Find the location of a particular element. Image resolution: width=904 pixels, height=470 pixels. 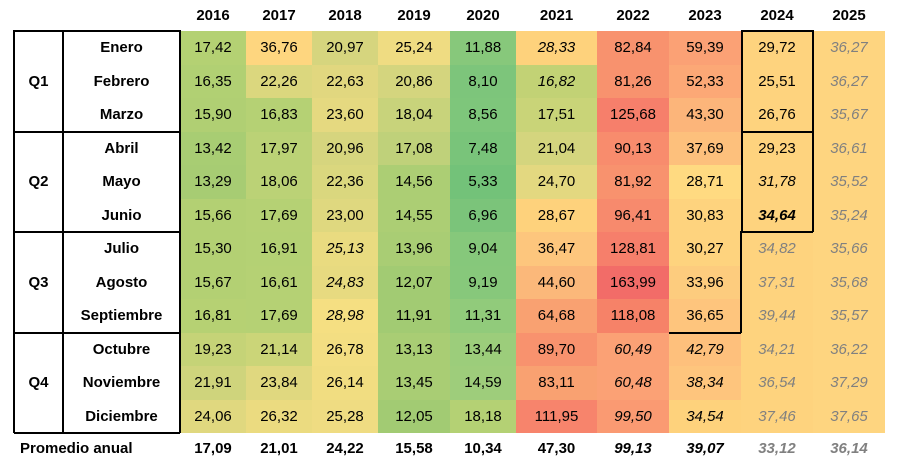

table-cell: 11,88 is located at coordinates (483, 48).